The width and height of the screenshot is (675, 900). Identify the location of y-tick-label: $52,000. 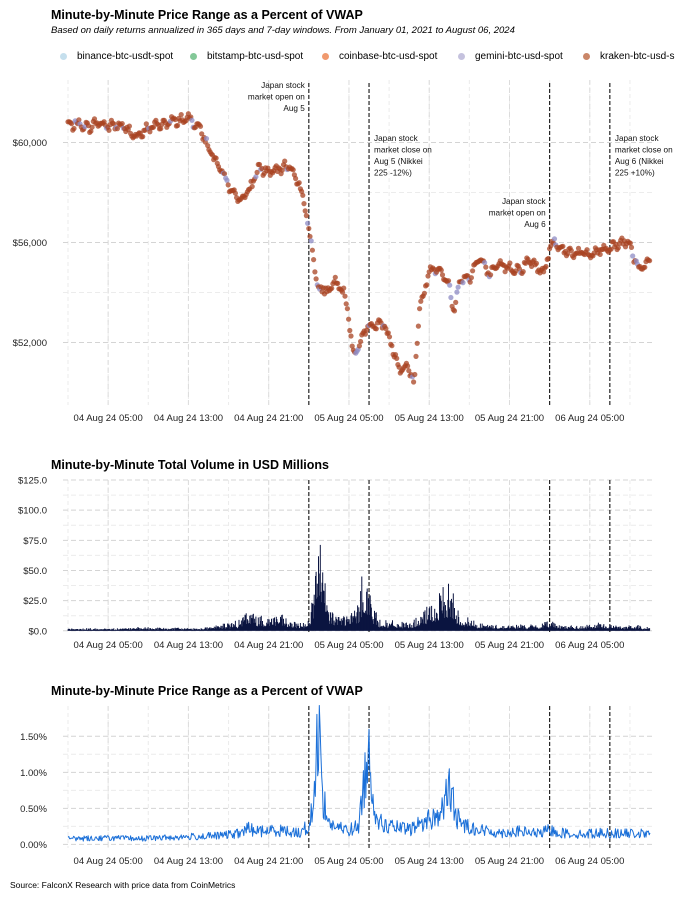
(30, 343).